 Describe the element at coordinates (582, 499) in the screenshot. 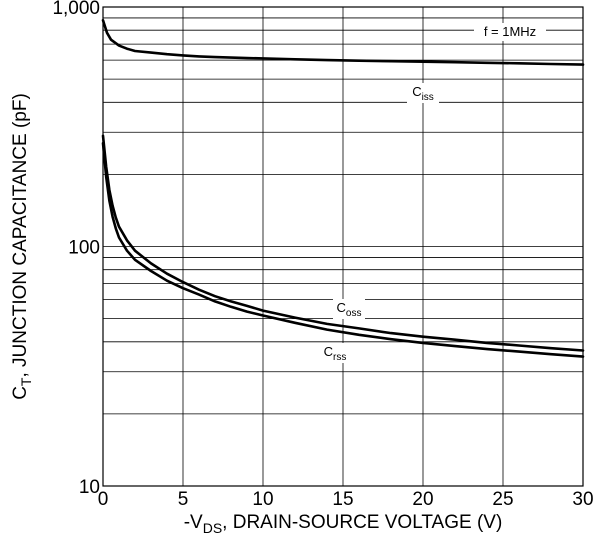

I see `x-tick-label: 30` at that location.